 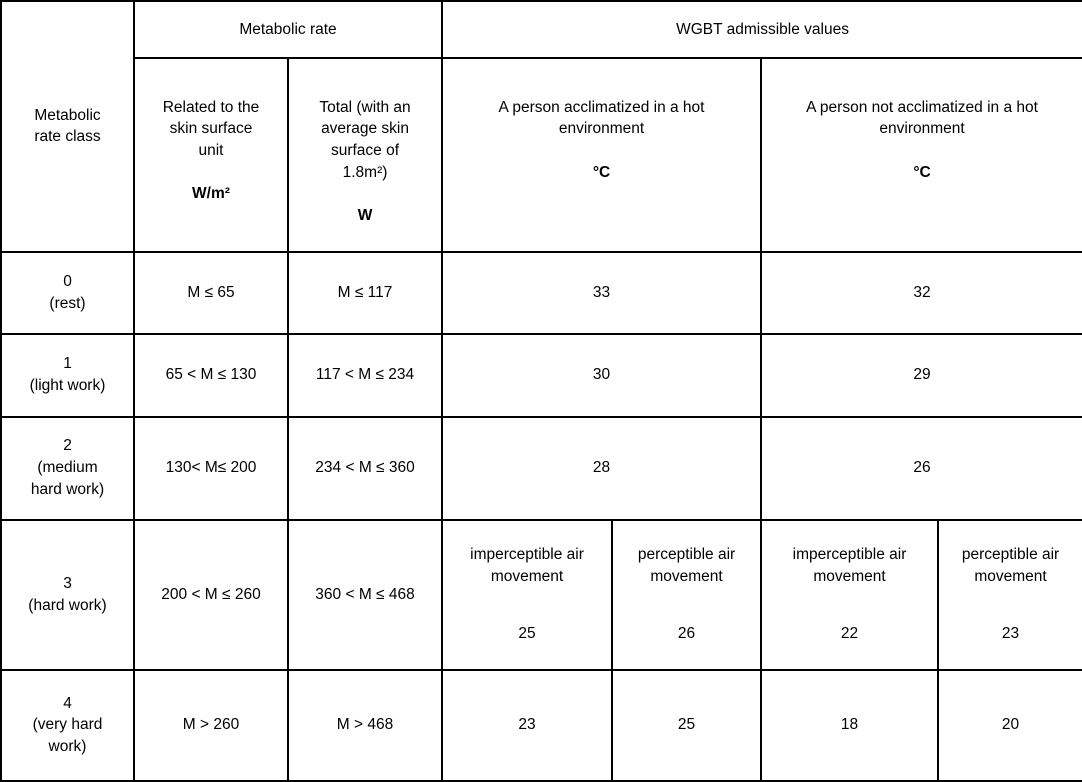 I want to click on class-0-skin-rate: M ≤ 65, so click(x=211, y=292).